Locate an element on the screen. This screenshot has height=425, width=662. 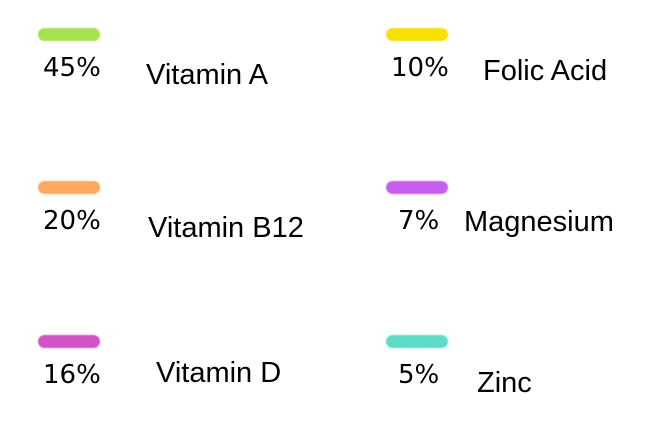
legend-swatch-magnesium is located at coordinates (417, 187).